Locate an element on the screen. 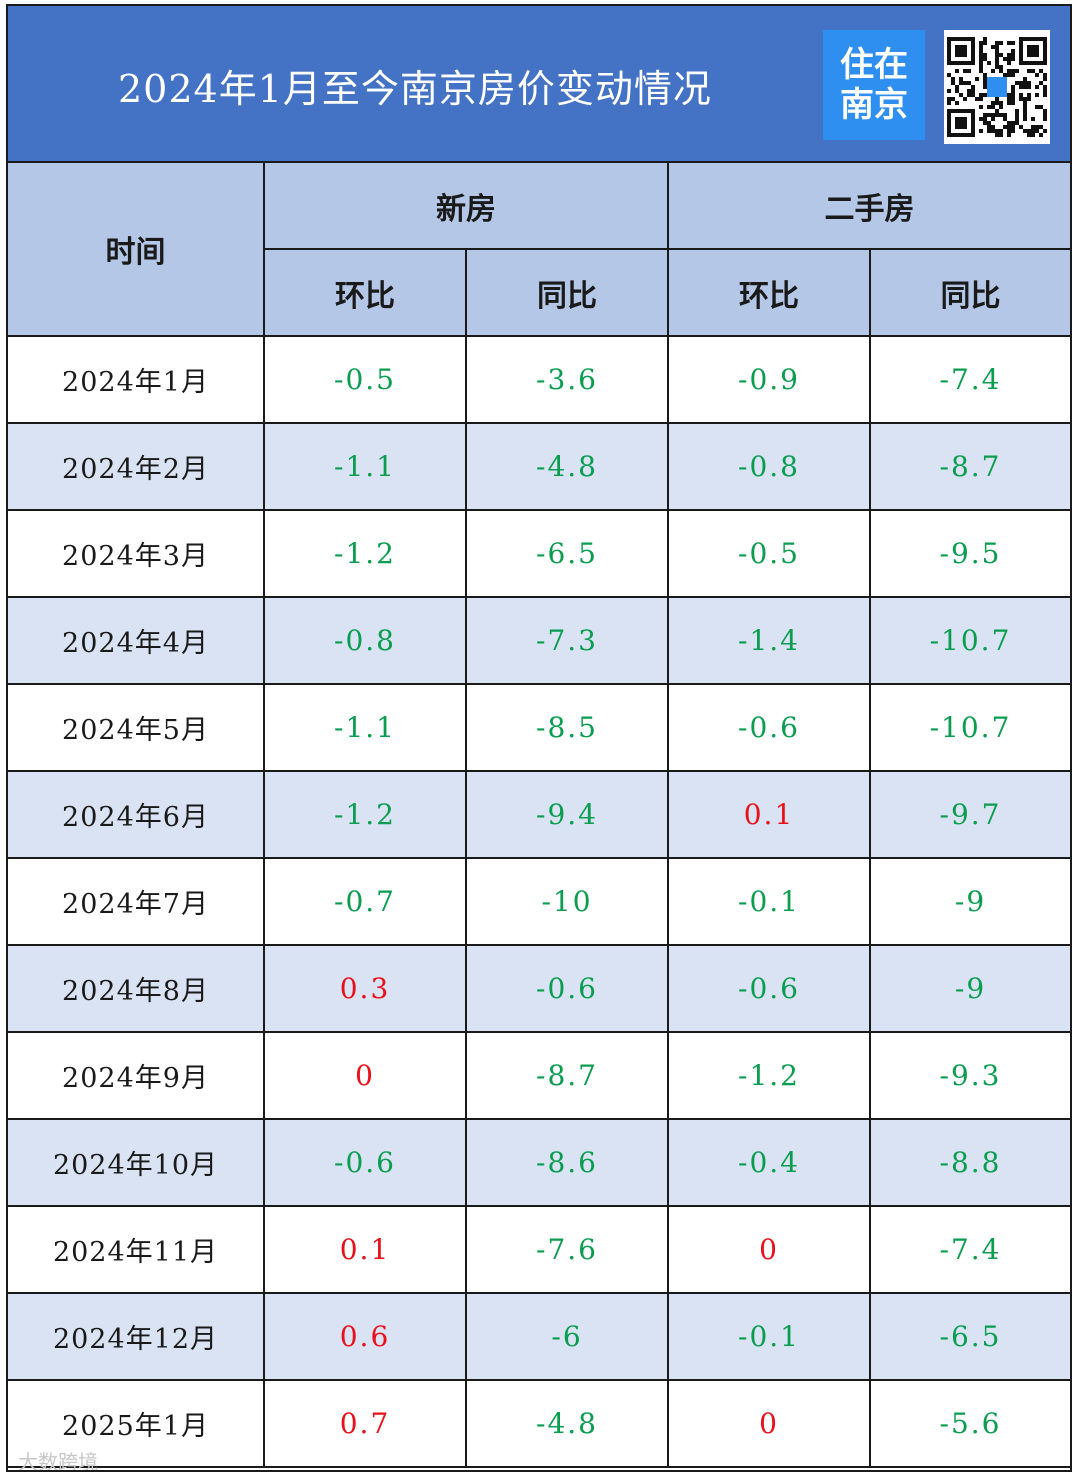 The height and width of the screenshot is (1477, 1080). watermark: 大数跨境 is located at coordinates (58, 1461).